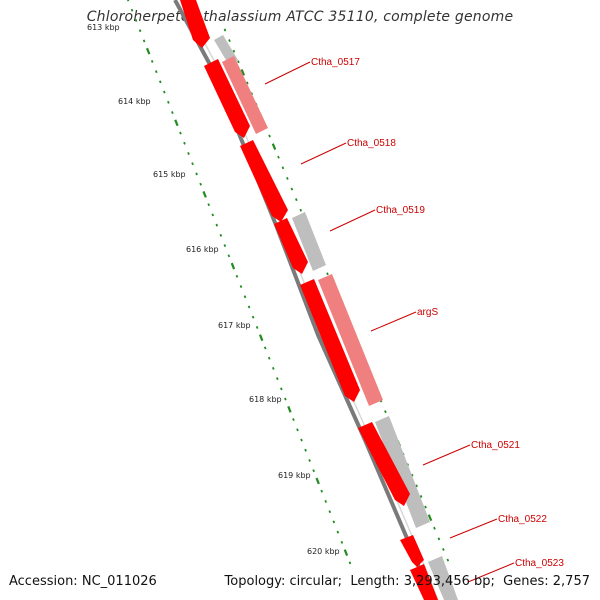  Describe the element at coordinates (313, 581) in the screenshot. I see `topology-value: circular` at that location.